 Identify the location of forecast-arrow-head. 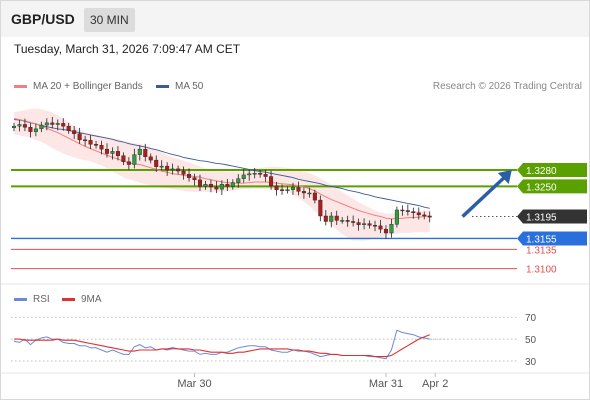
(504, 176).